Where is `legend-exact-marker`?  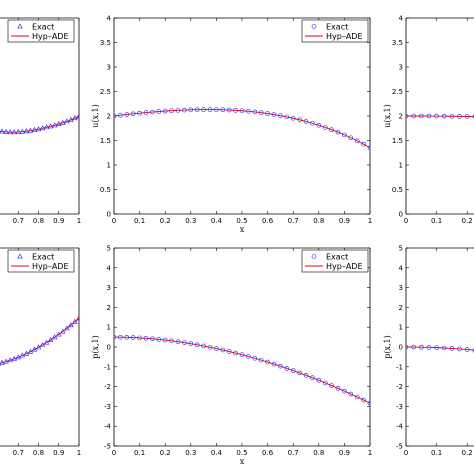 legend-exact-marker is located at coordinates (314, 26).